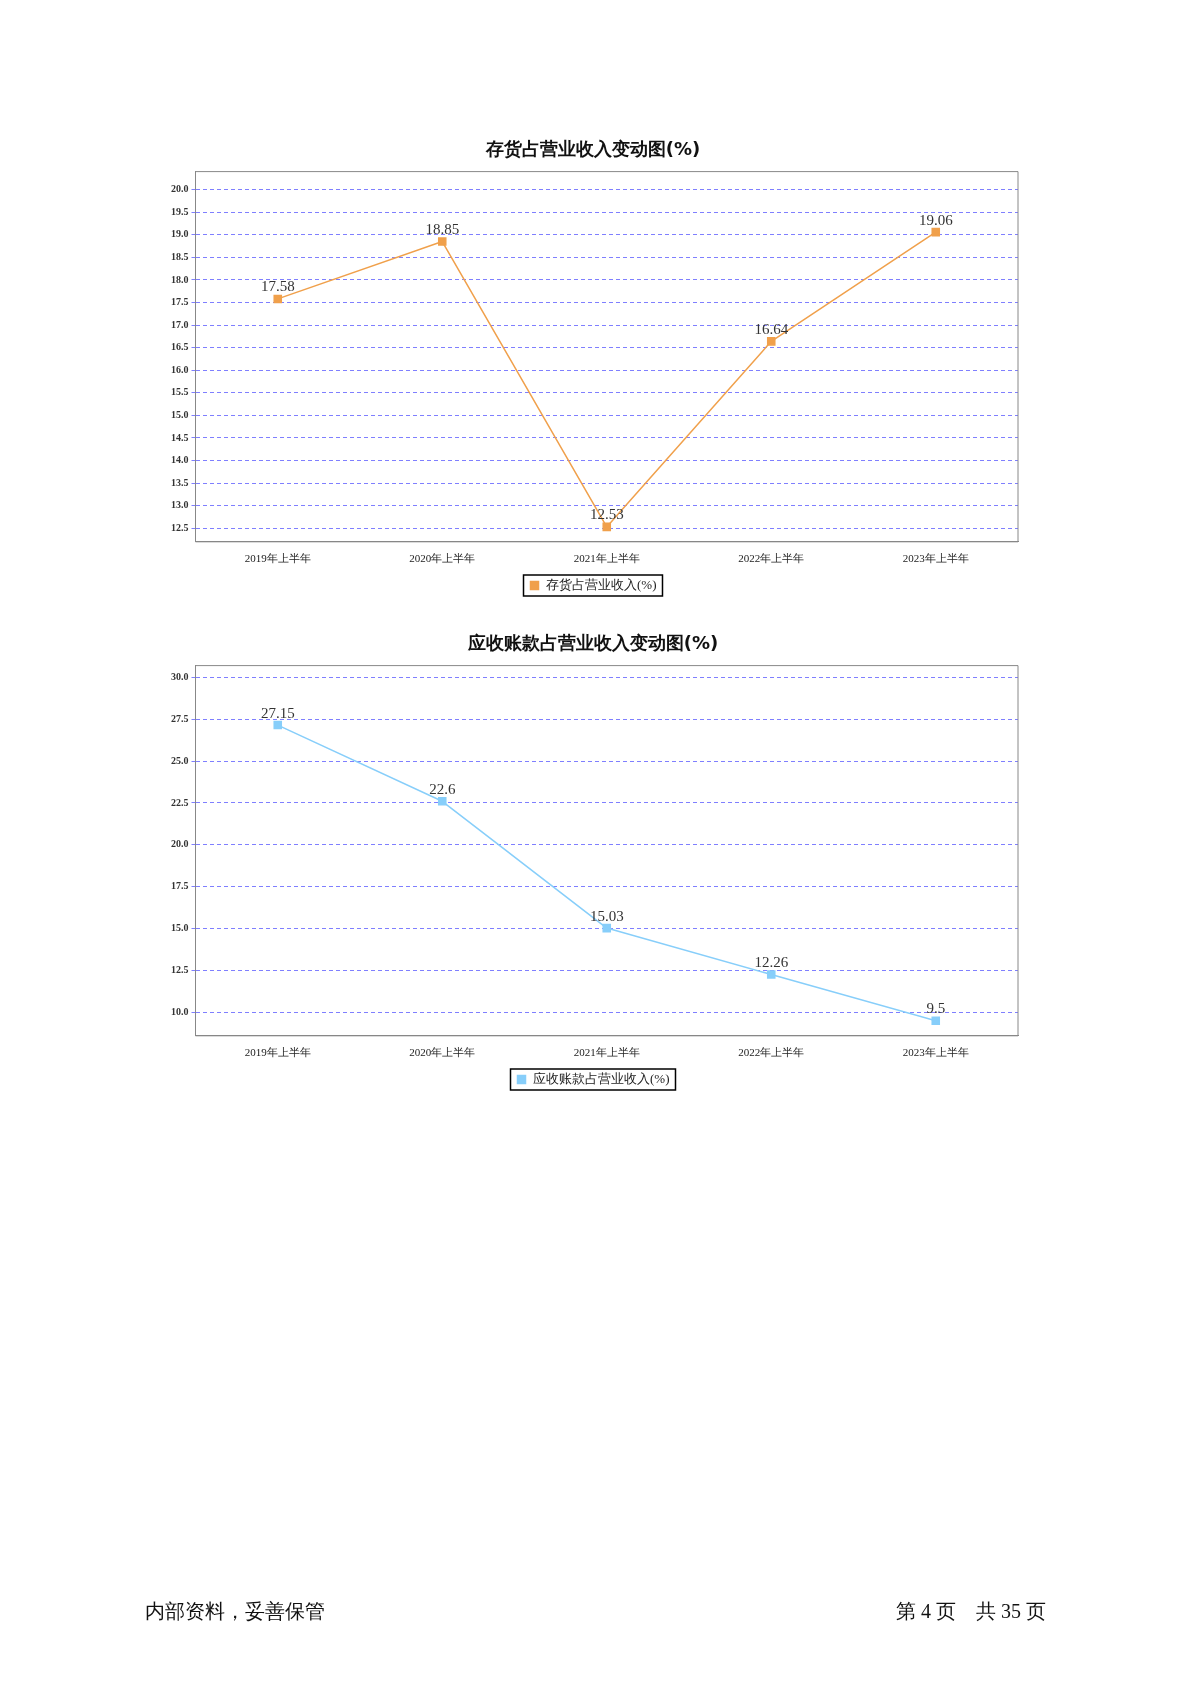 The width and height of the screenshot is (1191, 1684). Describe the element at coordinates (592, 149) in the screenshot. I see `chart-title: 存货占营业收入变动图(%)` at that location.